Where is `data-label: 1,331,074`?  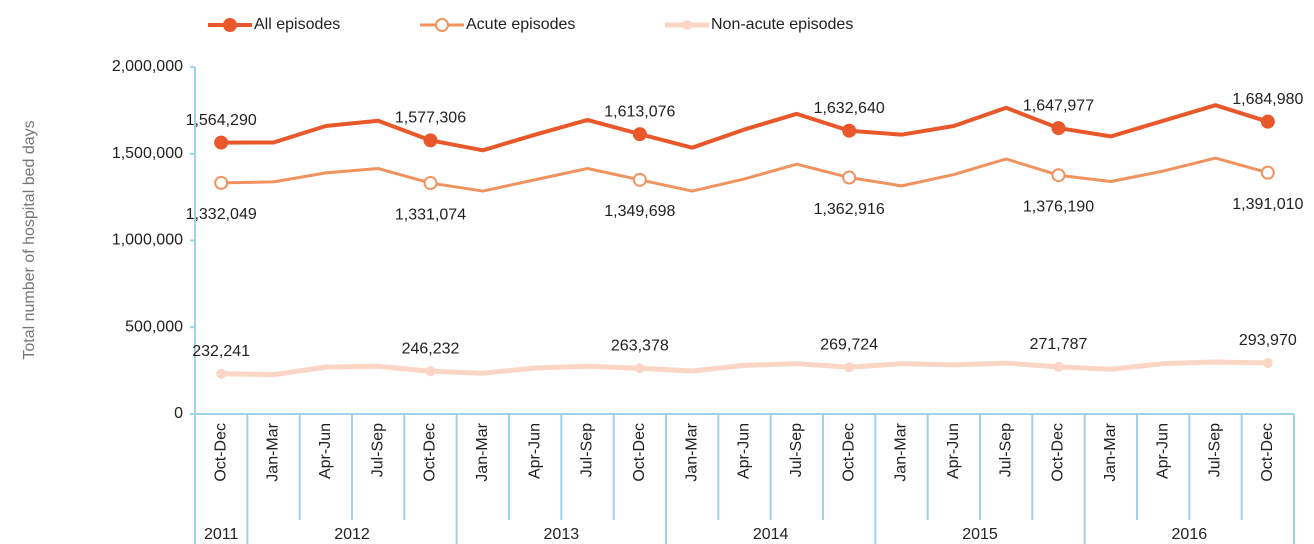
data-label: 1,331,074 is located at coordinates (430, 214).